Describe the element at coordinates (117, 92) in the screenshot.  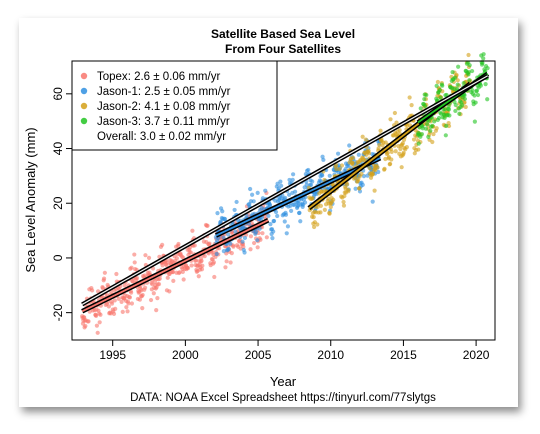
I see `legend-name-jason-1: Jason-1` at that location.